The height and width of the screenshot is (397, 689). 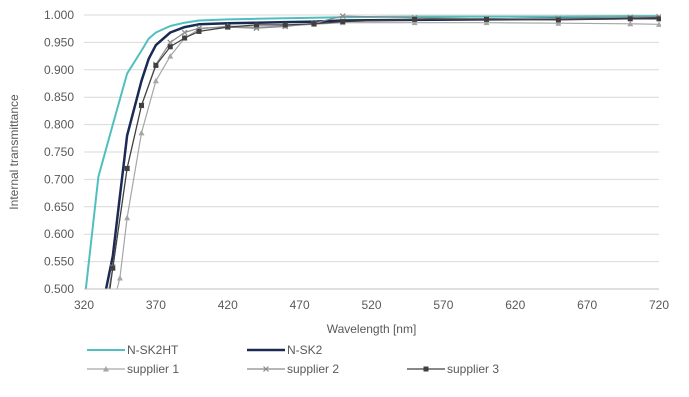 I want to click on x-tick-label: 620, so click(x=515, y=305).